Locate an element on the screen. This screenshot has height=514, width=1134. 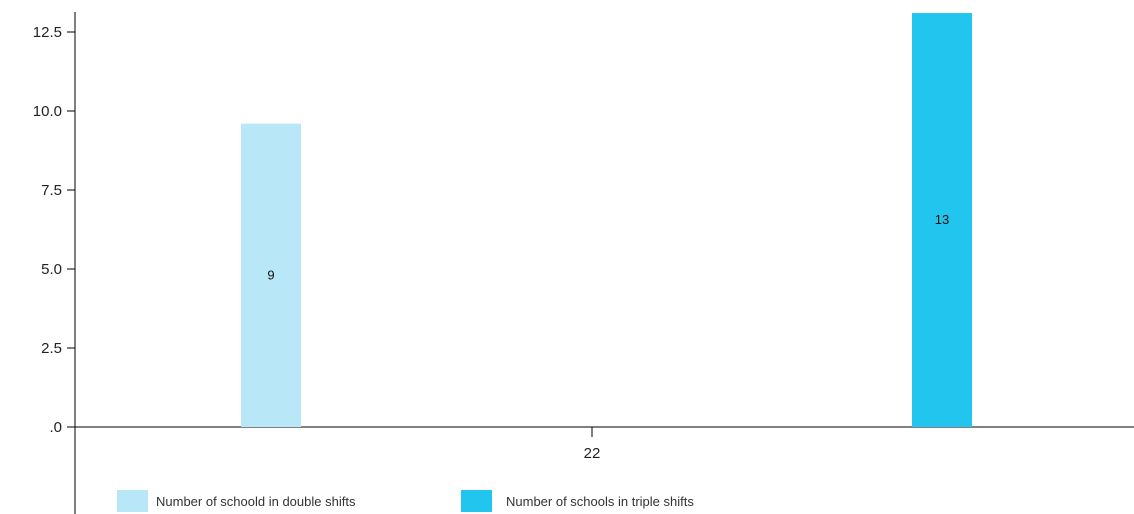
bar-data-label: 9 is located at coordinates (270, 274).